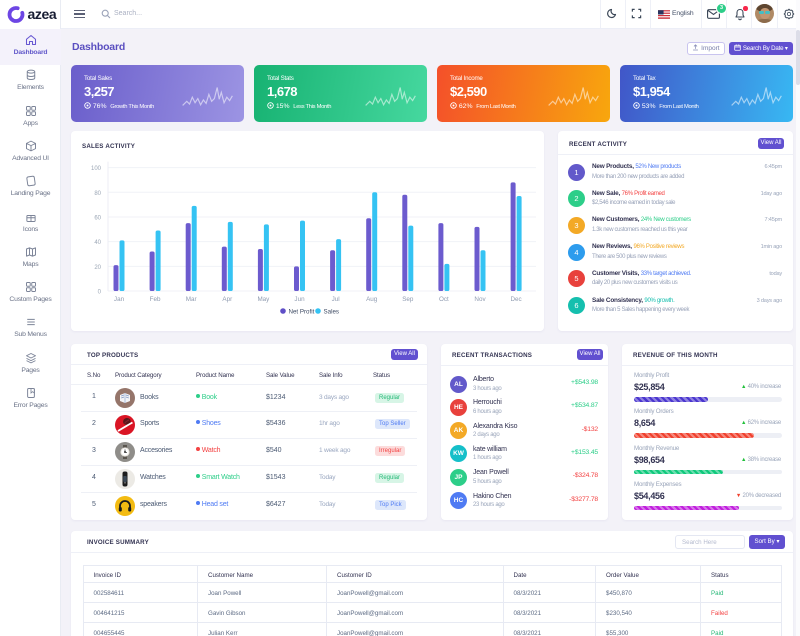 This screenshot has height=636, width=800. I want to click on svg-text: Sales, so click(331, 311).